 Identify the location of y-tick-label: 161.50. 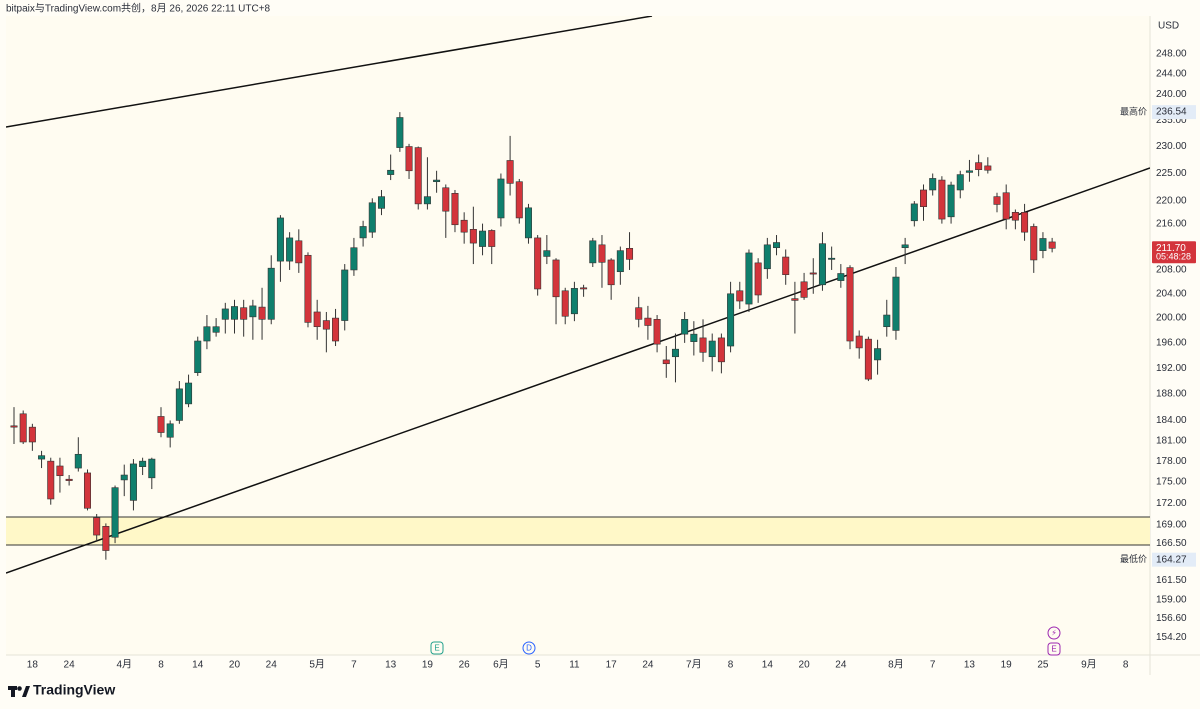
(1171, 580).